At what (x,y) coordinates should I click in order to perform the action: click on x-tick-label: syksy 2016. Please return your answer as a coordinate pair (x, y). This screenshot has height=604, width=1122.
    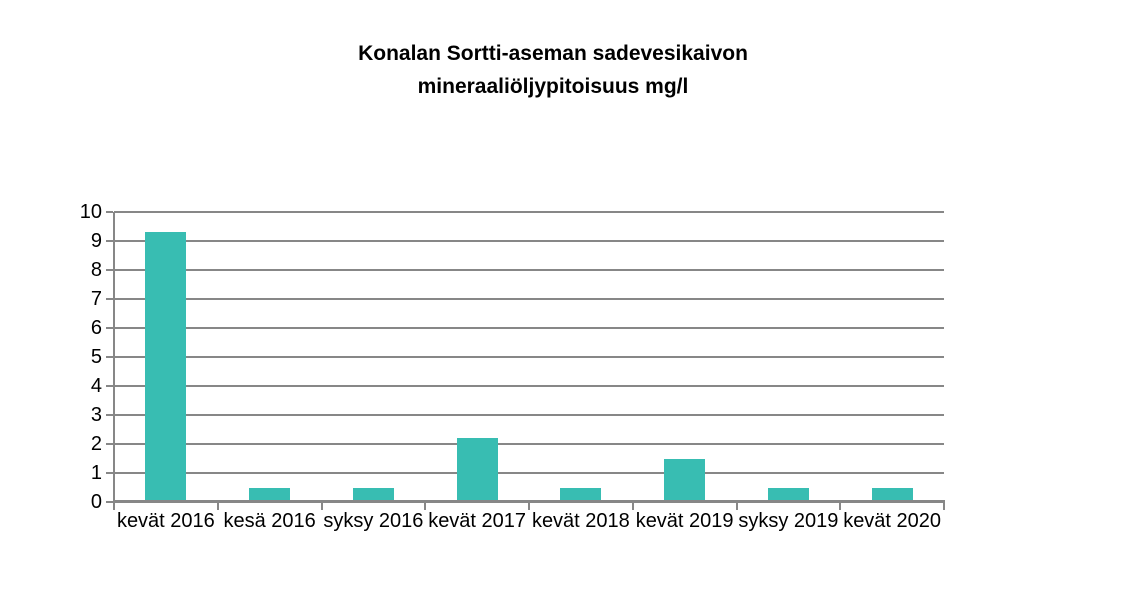
    Looking at the image, I should click on (373, 521).